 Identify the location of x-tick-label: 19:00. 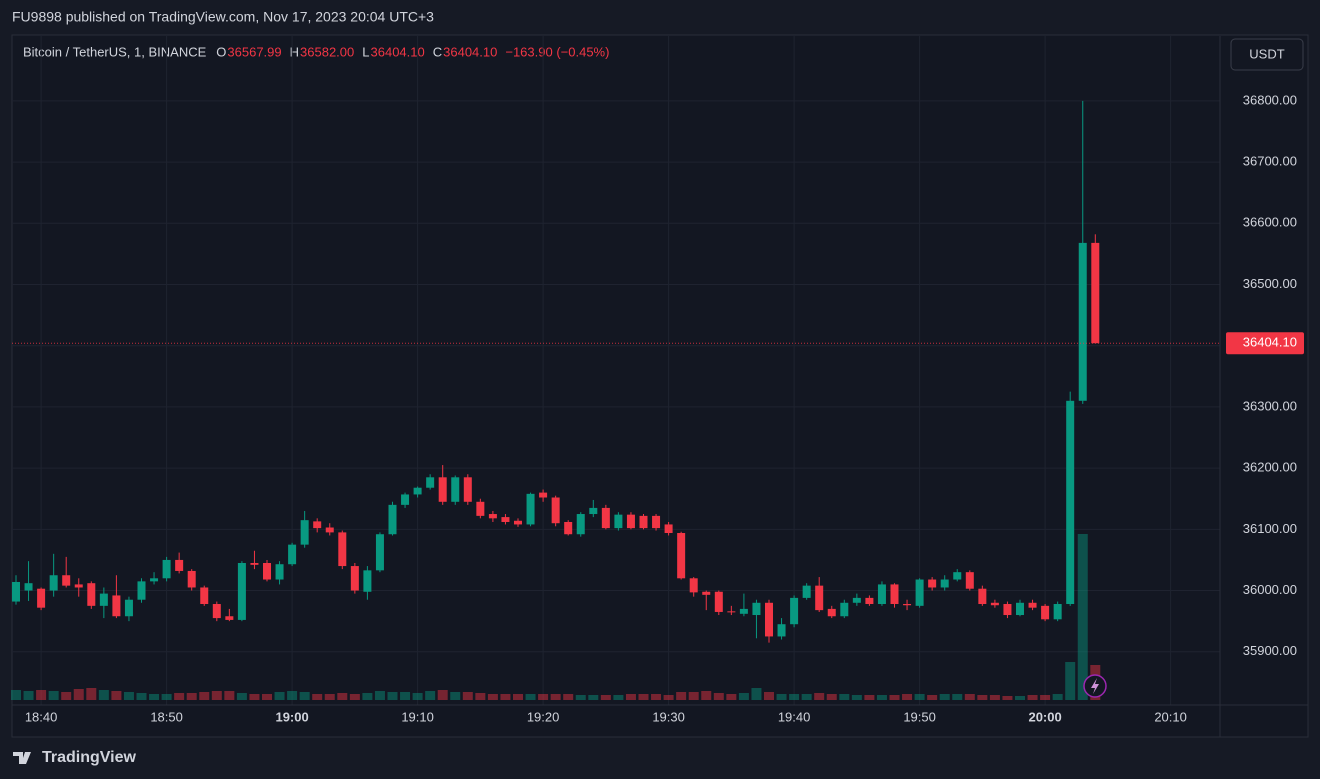
(291, 716).